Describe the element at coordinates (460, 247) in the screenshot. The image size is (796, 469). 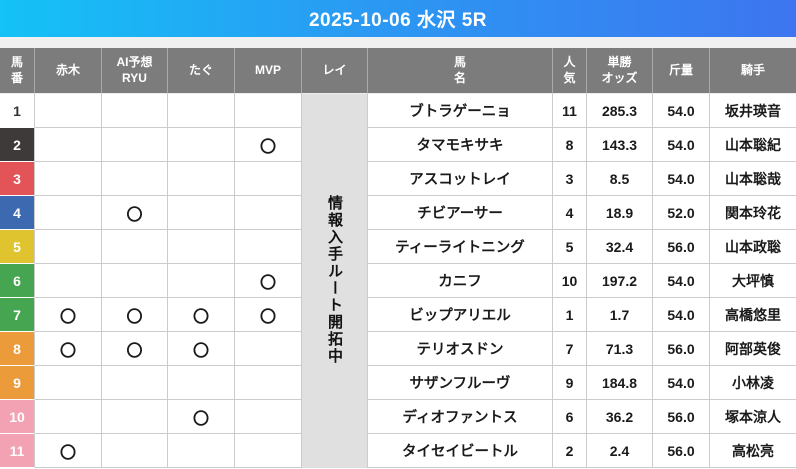
I see `horse-name-cell: ティーライトニング` at that location.